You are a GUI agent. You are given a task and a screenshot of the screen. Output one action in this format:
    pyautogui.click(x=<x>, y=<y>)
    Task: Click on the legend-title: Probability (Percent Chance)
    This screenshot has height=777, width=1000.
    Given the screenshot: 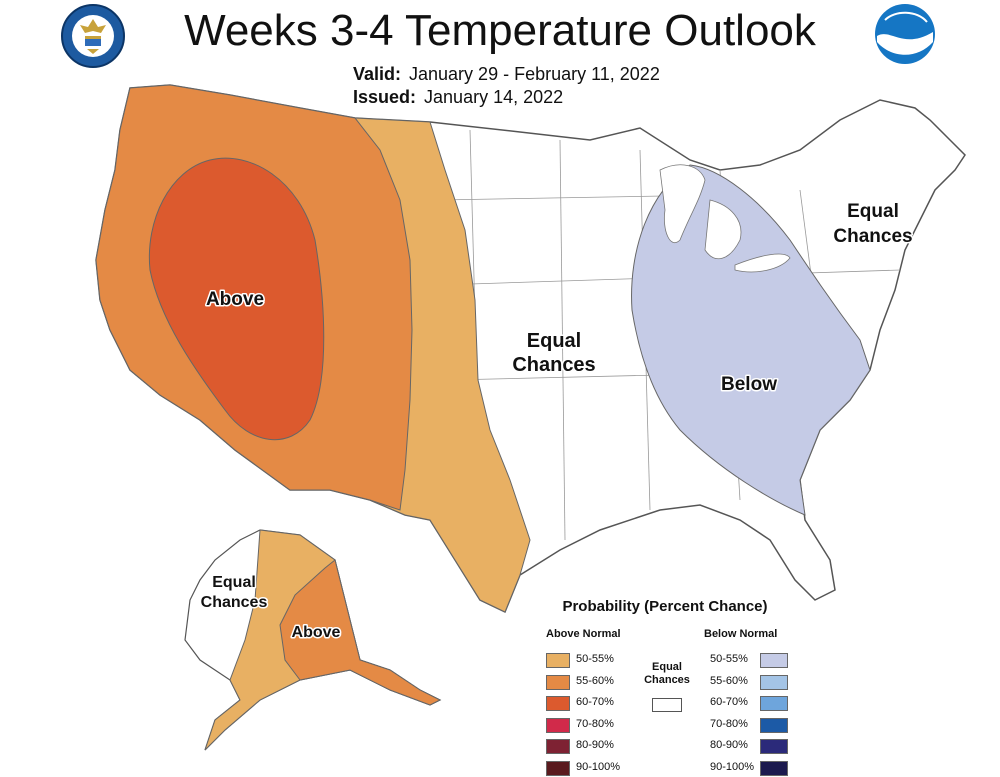 What is the action you would take?
    pyautogui.click(x=665, y=606)
    